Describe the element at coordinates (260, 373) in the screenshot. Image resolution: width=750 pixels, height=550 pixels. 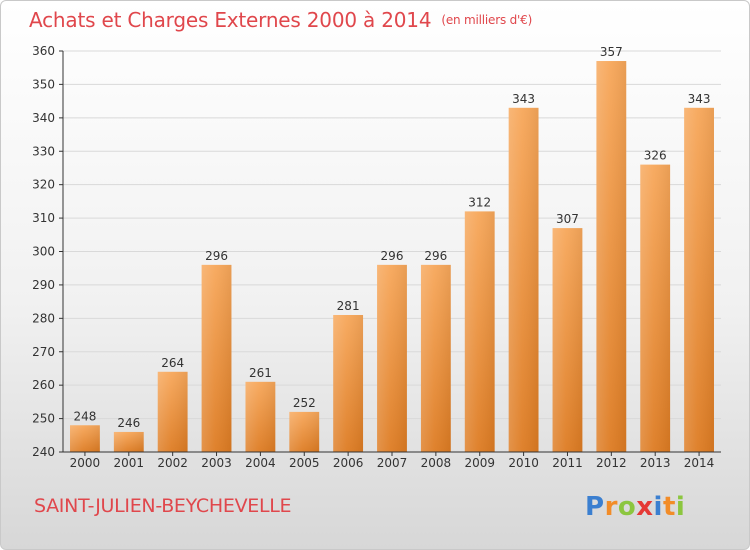
I see `data-label: 261` at that location.